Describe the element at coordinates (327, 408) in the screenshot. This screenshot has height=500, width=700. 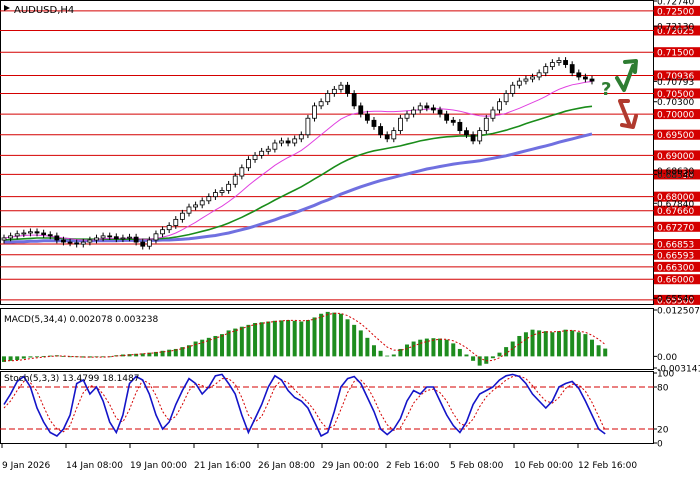
I see `stochastic-levels` at that location.